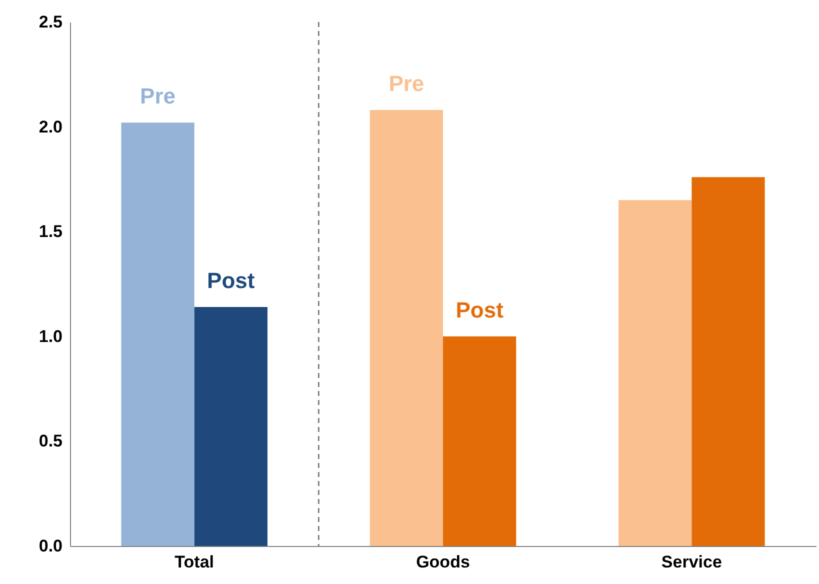  I want to click on x-tick-label: Goods, so click(443, 562).